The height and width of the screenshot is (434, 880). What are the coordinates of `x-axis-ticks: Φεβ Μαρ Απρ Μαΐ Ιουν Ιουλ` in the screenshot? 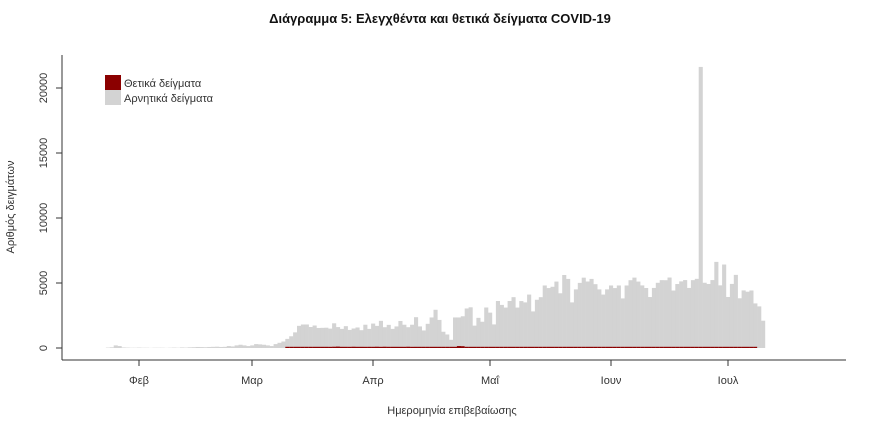 It's located at (434, 373).